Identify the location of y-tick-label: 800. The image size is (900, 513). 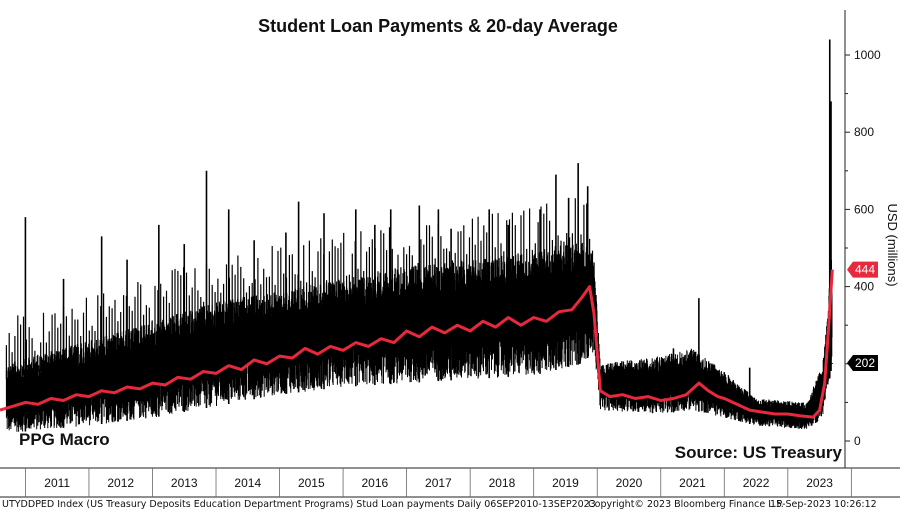
(864, 132).